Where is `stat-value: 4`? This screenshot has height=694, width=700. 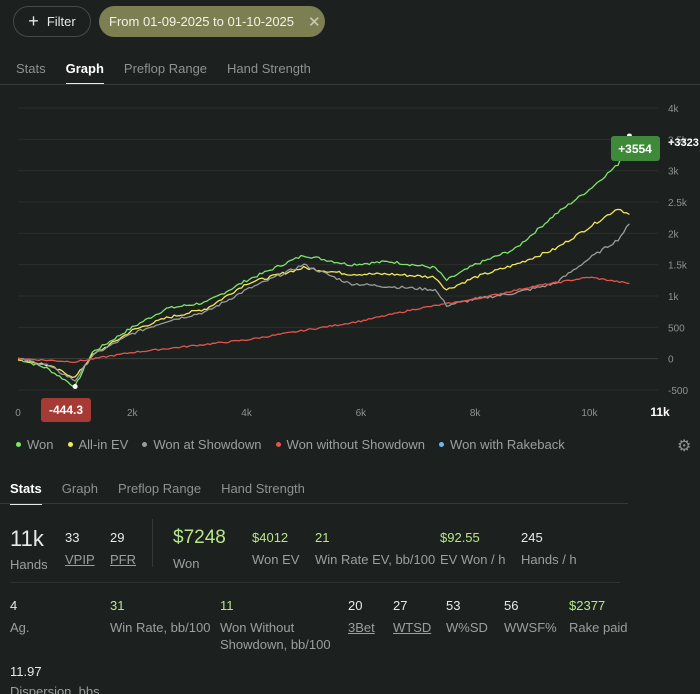
stat-value: 4 is located at coordinates (14, 605).